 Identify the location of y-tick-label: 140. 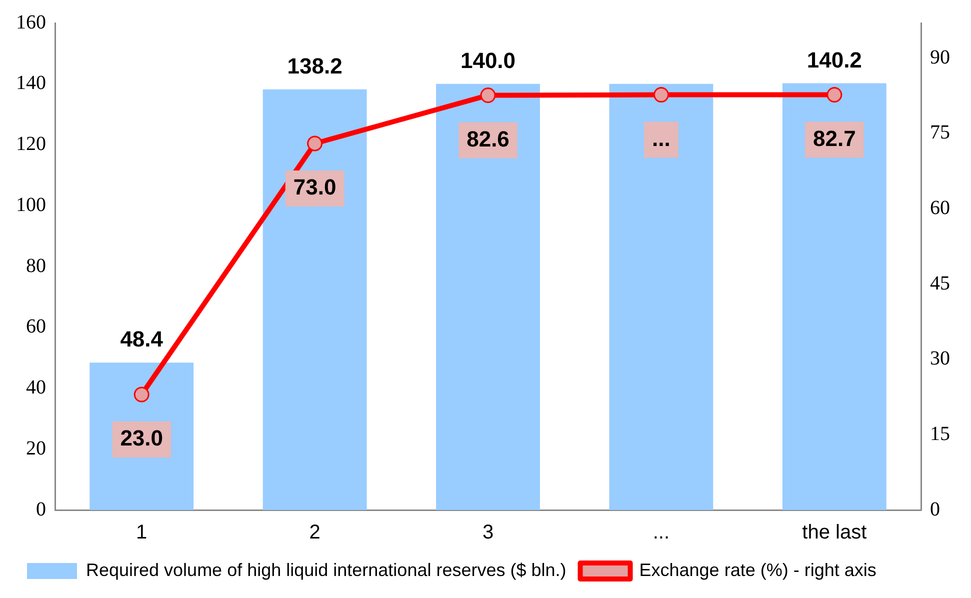
(31, 83).